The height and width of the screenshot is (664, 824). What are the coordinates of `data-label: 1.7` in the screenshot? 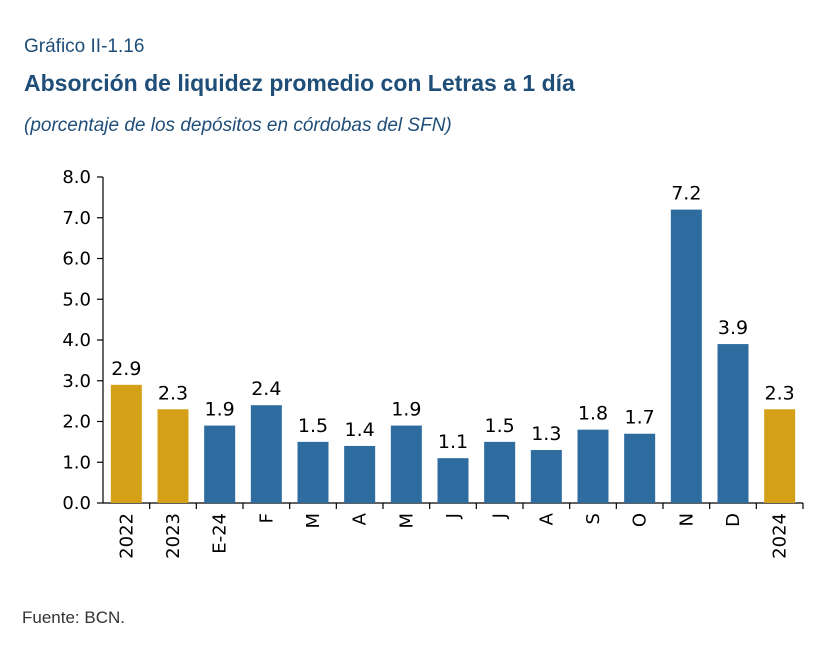 It's located at (640, 418).